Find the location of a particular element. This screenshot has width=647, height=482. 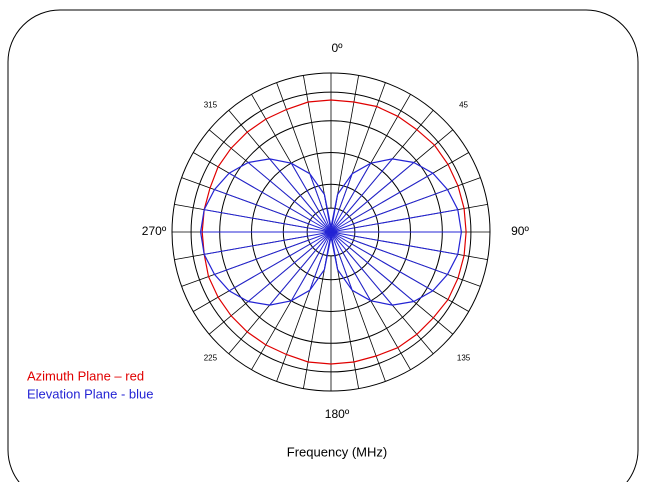

angle-tick-label: 135 is located at coordinates (464, 358).